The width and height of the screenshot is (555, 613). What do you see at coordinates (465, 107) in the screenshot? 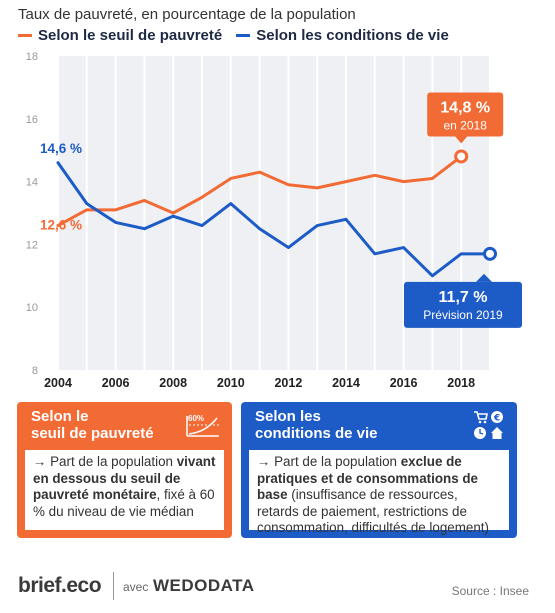
I see `callout-seuil-value: 14,8 %` at bounding box center [465, 107].